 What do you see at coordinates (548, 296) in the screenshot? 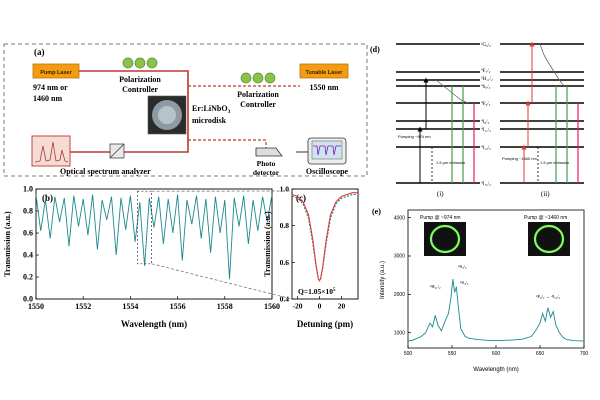
I see `peak-label-f92: ⁴F₉/₂ → ⁴I₁₅/₂` at bounding box center [548, 296].